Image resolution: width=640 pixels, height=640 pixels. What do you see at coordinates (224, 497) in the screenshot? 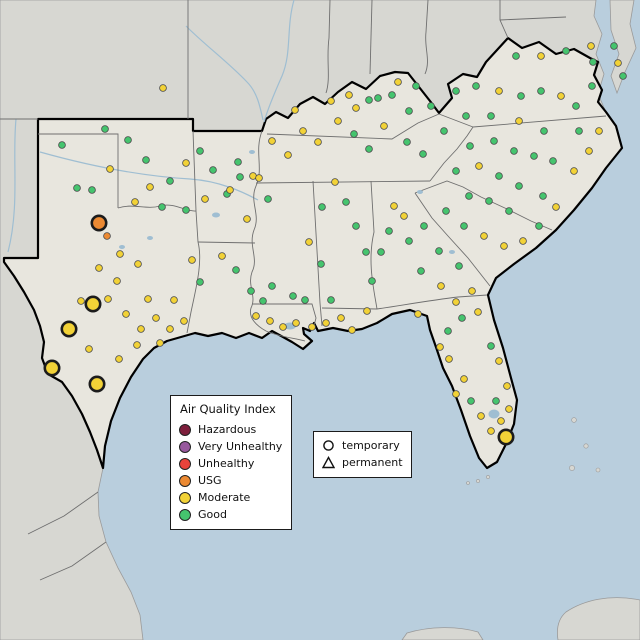
I see `aqi-legend-label: Moderate` at bounding box center [224, 497].